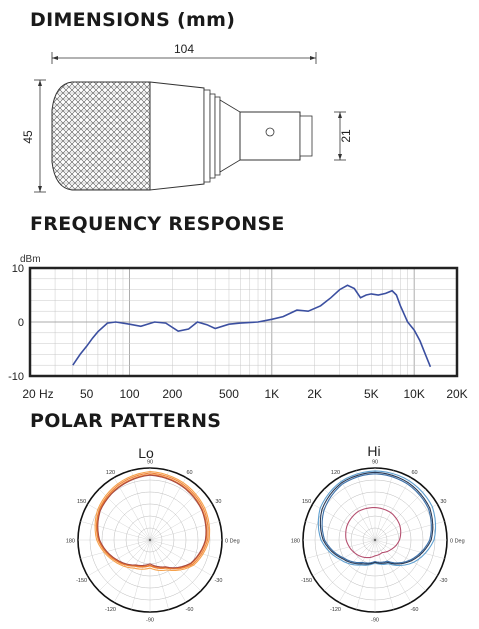 This screenshot has width=479, height=629. Describe the element at coordinates (129, 394) in the screenshot. I see `x-tick-label: 100` at that location.